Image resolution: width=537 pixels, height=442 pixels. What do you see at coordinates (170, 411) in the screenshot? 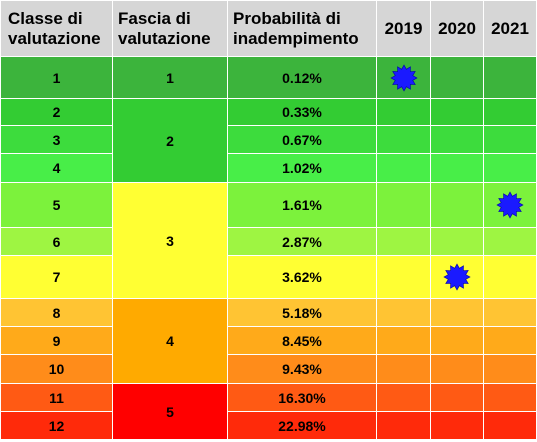
I see `fascia-cell: 5` at bounding box center [170, 411].